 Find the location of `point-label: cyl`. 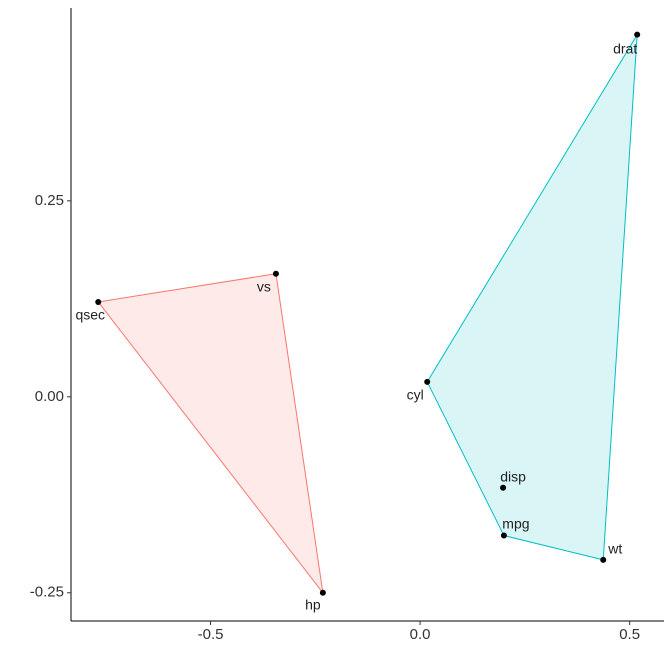

point-label: cyl is located at coordinates (415, 395).